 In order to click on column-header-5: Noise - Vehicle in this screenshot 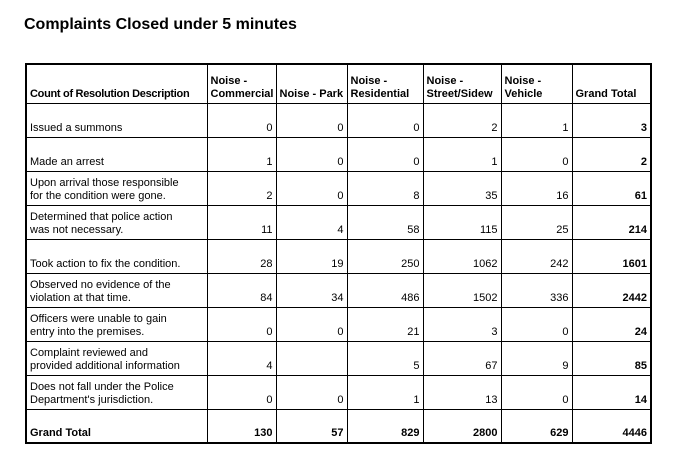, I will do `click(536, 83)`.